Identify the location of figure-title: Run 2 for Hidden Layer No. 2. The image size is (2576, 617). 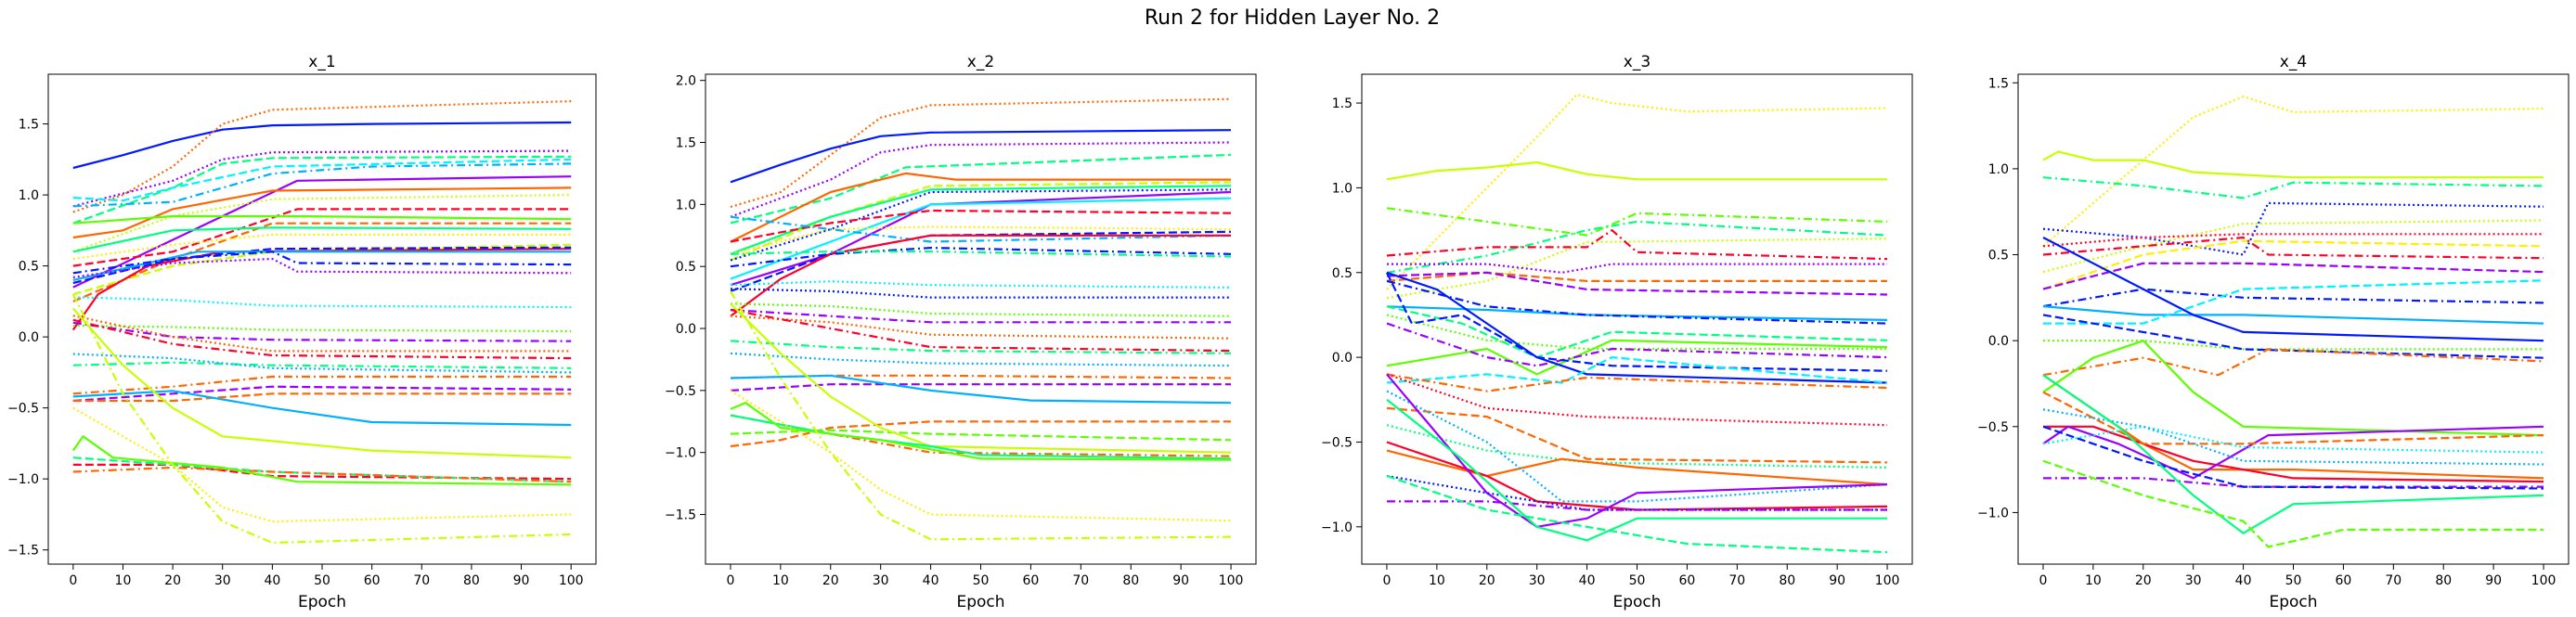
(1292, 18).